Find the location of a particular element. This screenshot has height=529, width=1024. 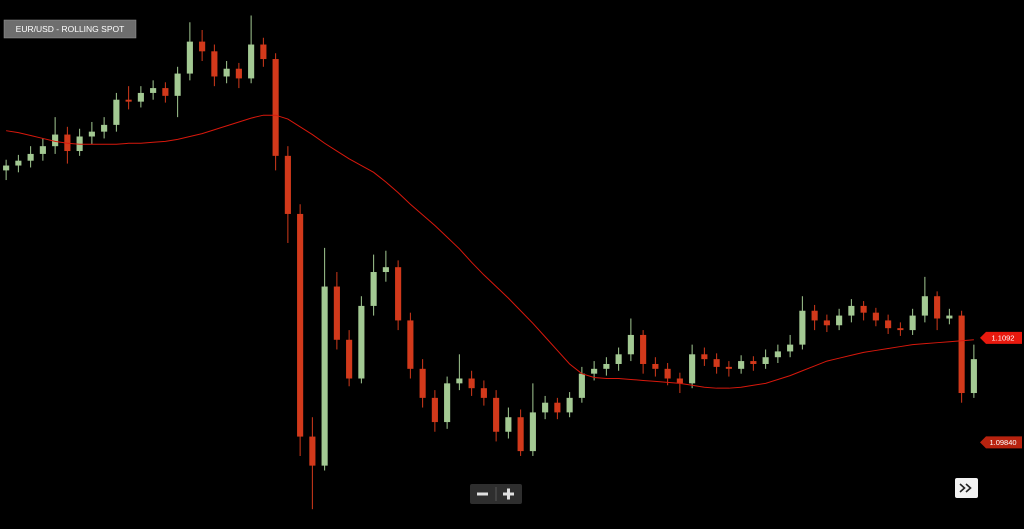

scroll-end-box is located at coordinates (966, 488).